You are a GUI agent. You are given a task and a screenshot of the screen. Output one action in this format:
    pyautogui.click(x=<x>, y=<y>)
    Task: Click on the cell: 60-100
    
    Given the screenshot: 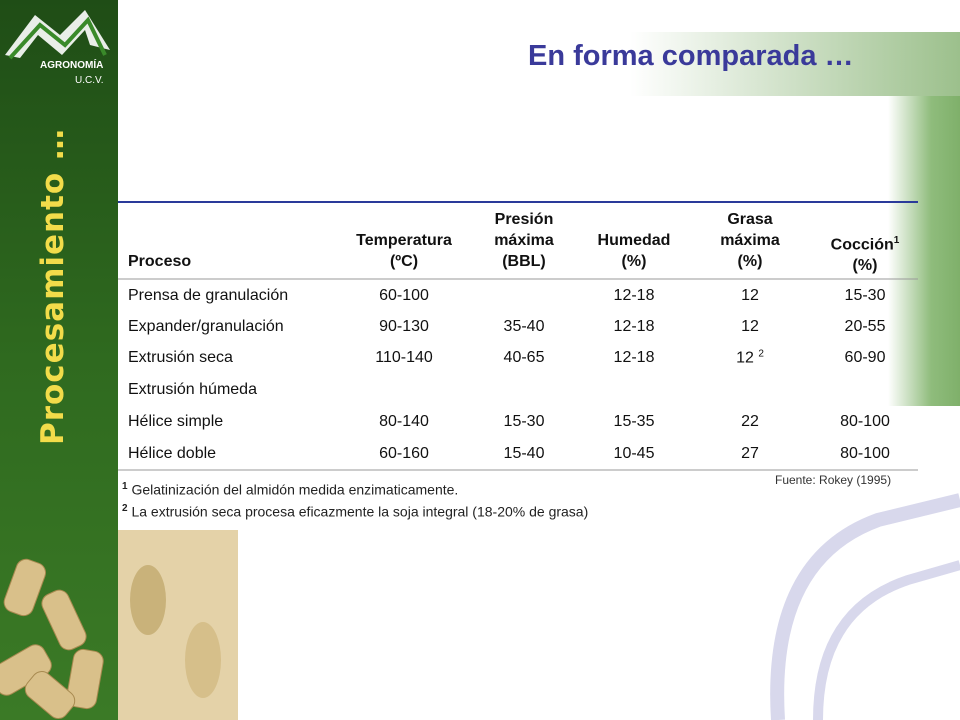 What is the action you would take?
    pyautogui.click(x=404, y=296)
    